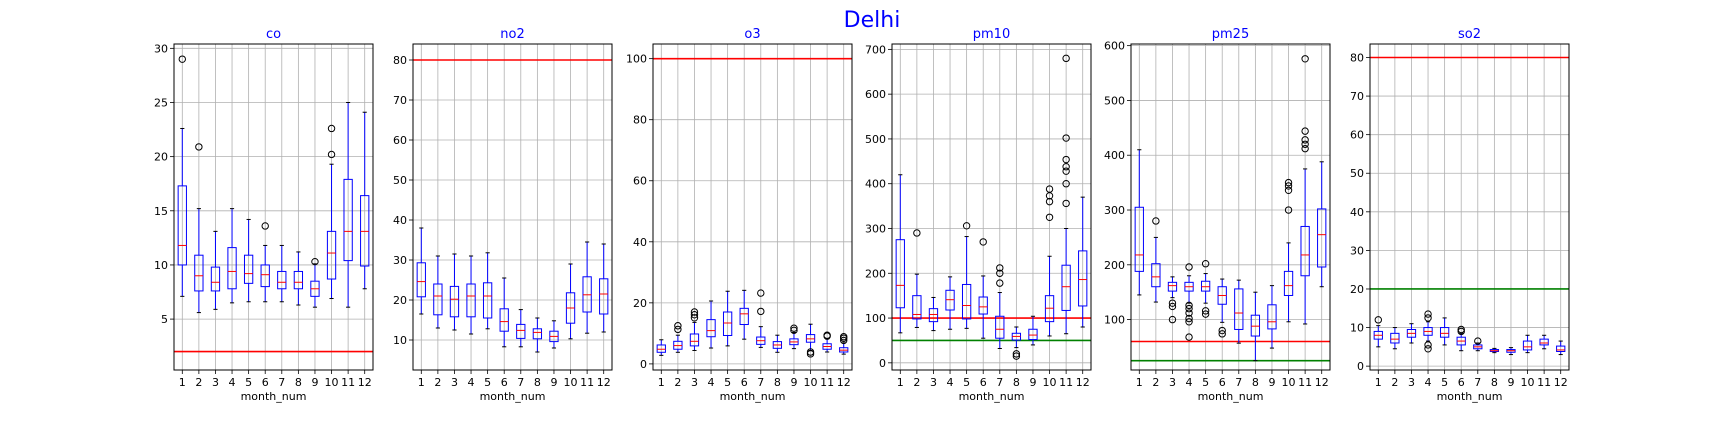 The height and width of the screenshot is (432, 1728). What do you see at coordinates (1357, 328) in the screenshot?
I see `y-tick-label: 10` at bounding box center [1357, 328].